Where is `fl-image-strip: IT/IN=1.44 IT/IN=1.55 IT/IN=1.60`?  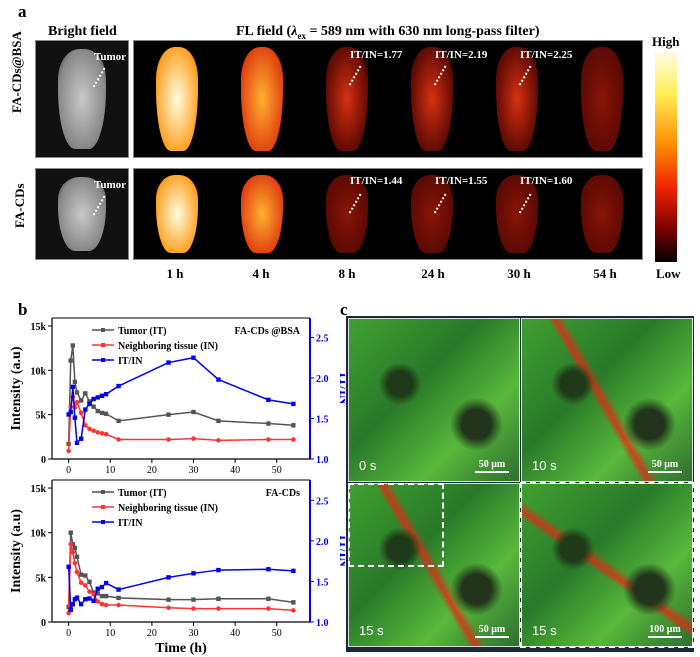 fl-image-strip: IT/IN=1.44 IT/IN=1.55 IT/IN=1.60 is located at coordinates (388, 214).